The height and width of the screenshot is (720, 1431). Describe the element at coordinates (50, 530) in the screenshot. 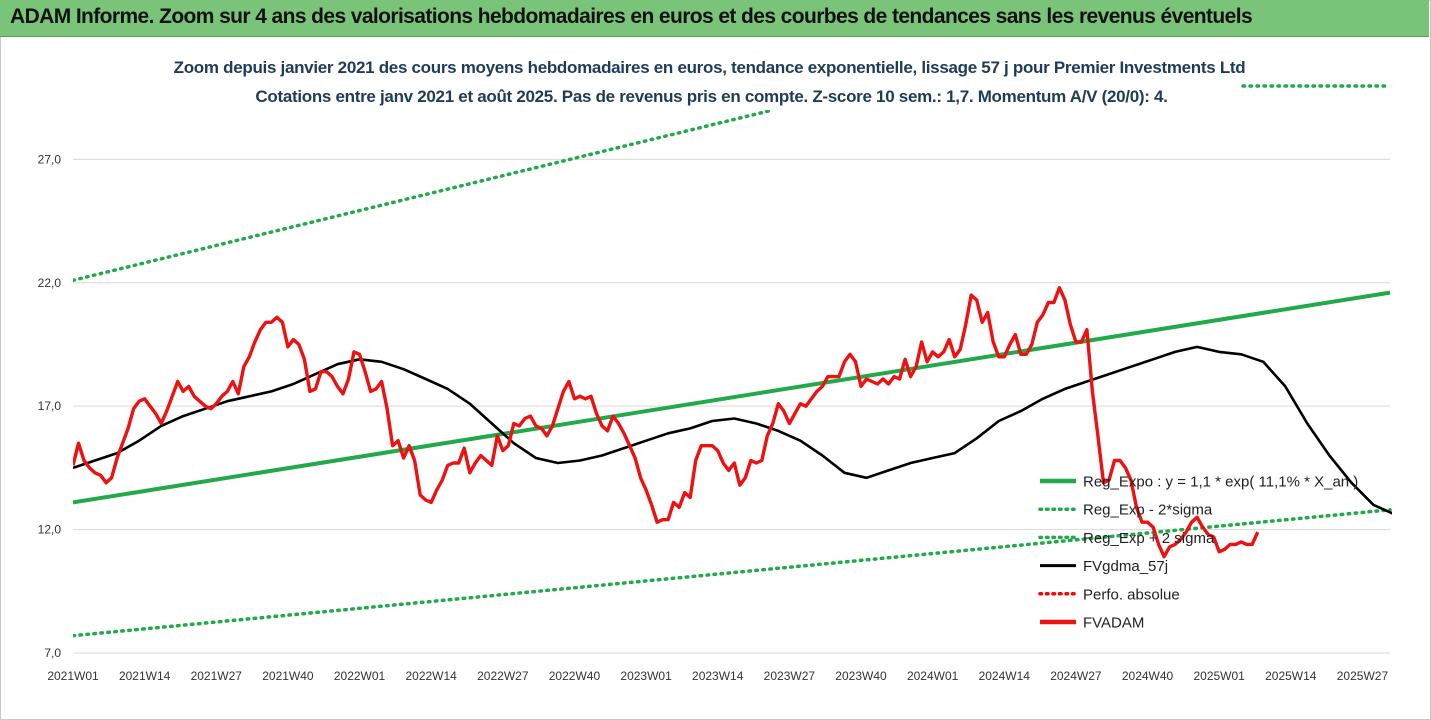

I see `y-tick-label: 12,0` at that location.